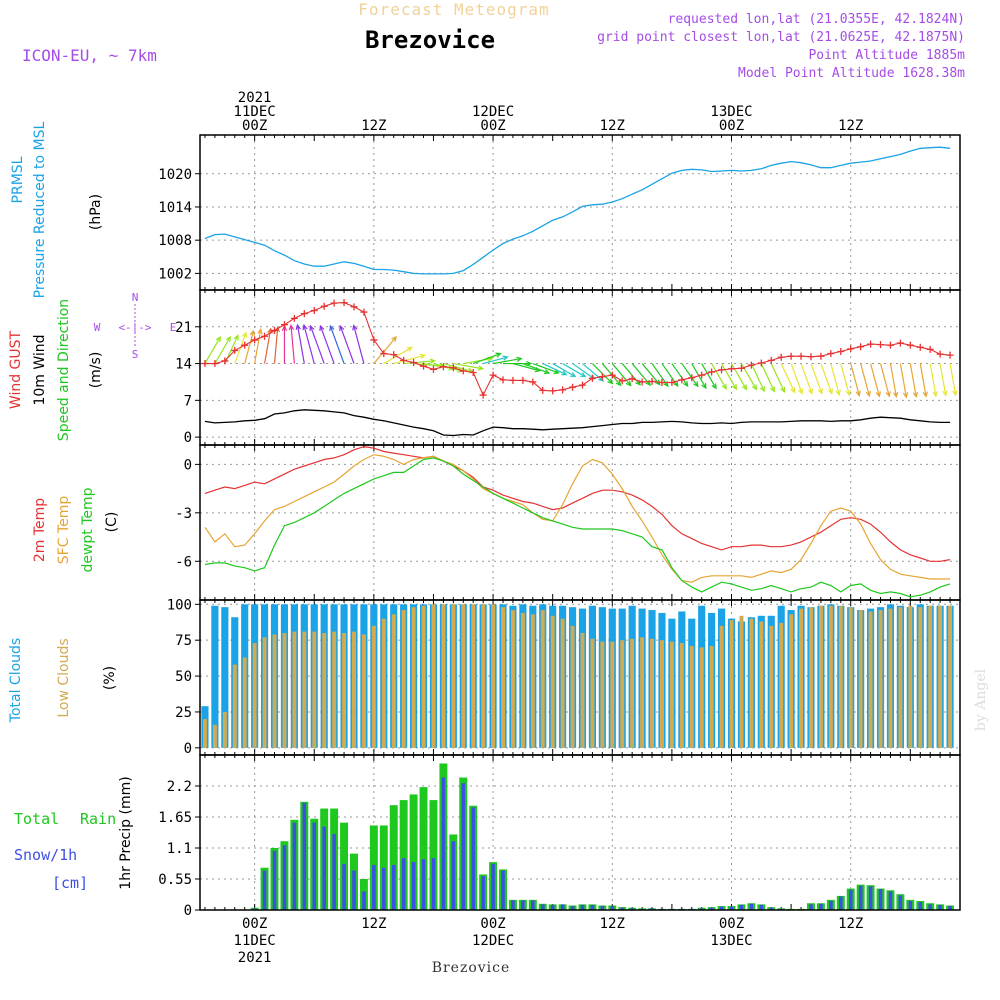  I want to click on rain-bar, so click(423, 848).